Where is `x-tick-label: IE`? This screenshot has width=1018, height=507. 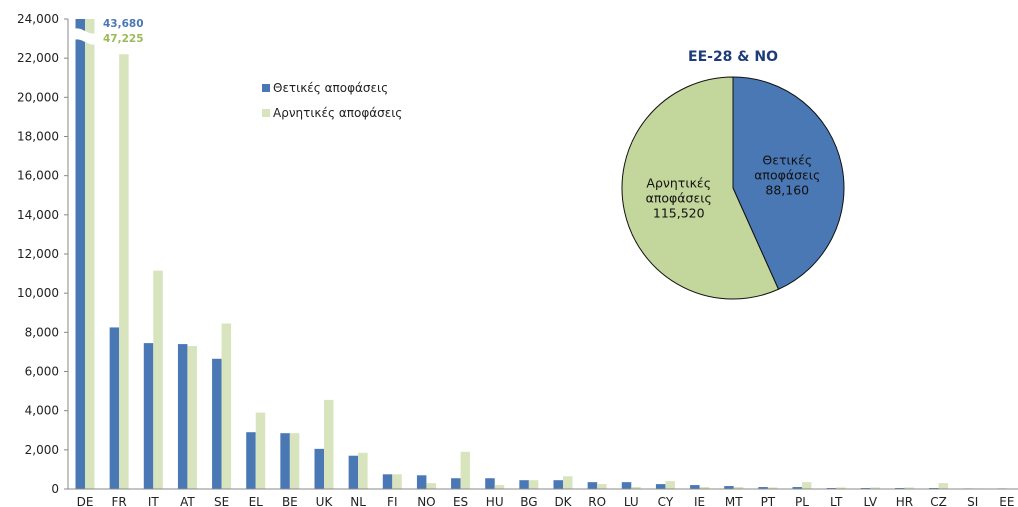 x-tick-label: IE is located at coordinates (699, 501).